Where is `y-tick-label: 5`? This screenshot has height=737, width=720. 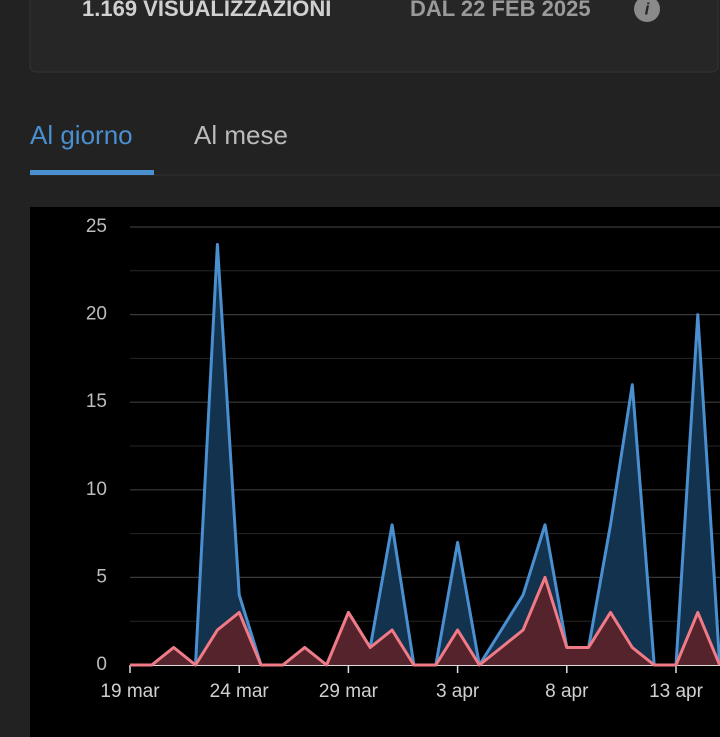
y-tick-label: 5 is located at coordinates (101, 576).